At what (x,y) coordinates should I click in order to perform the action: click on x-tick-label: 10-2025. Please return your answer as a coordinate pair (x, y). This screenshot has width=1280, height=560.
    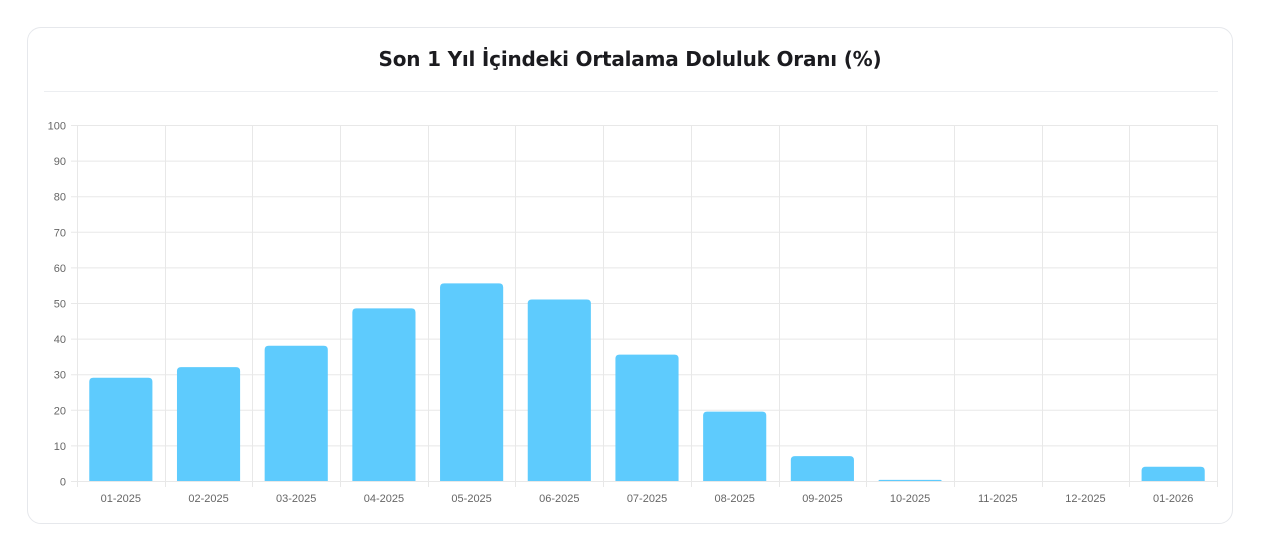
    Looking at the image, I should click on (910, 499).